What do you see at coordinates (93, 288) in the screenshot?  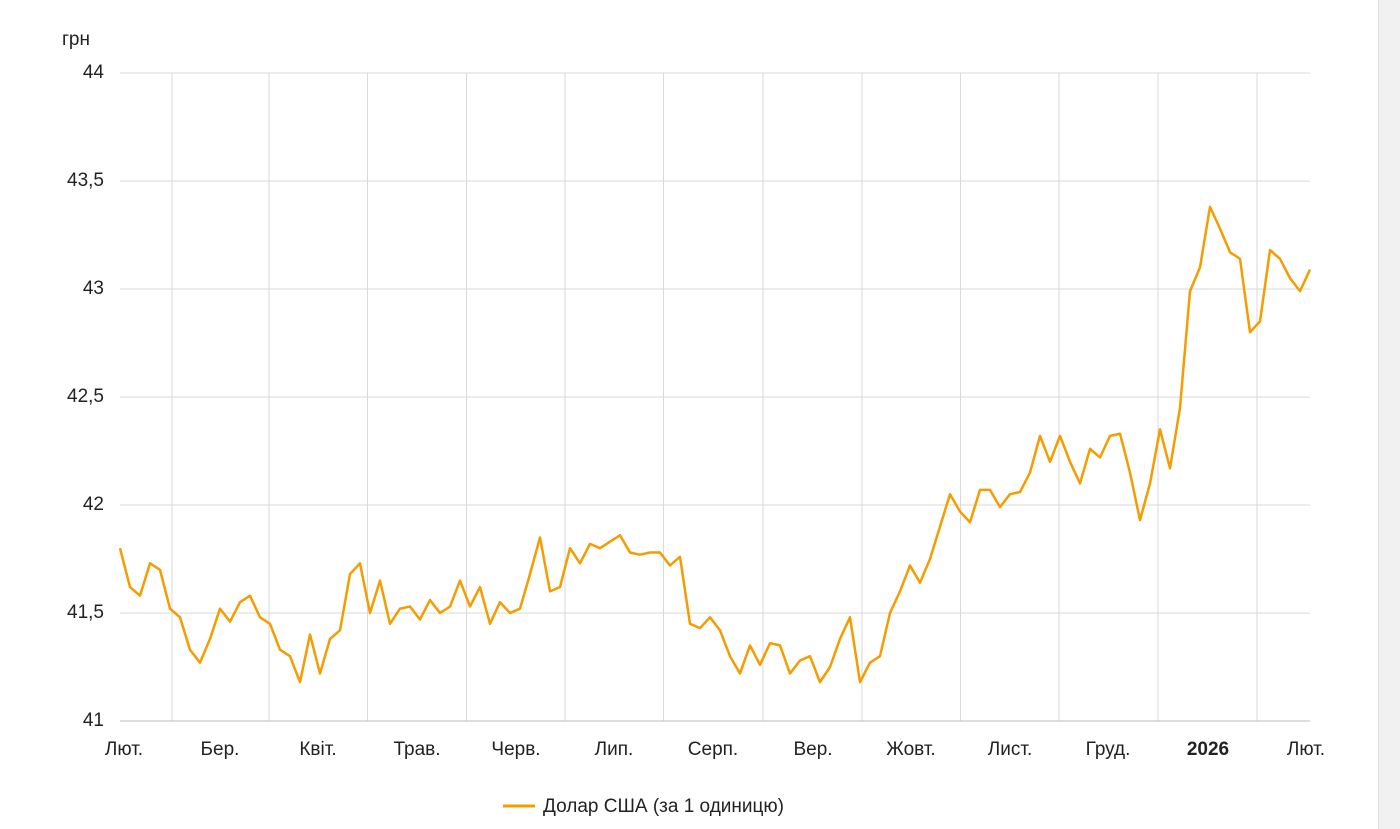 I see `y-tick-label: 43` at bounding box center [93, 288].